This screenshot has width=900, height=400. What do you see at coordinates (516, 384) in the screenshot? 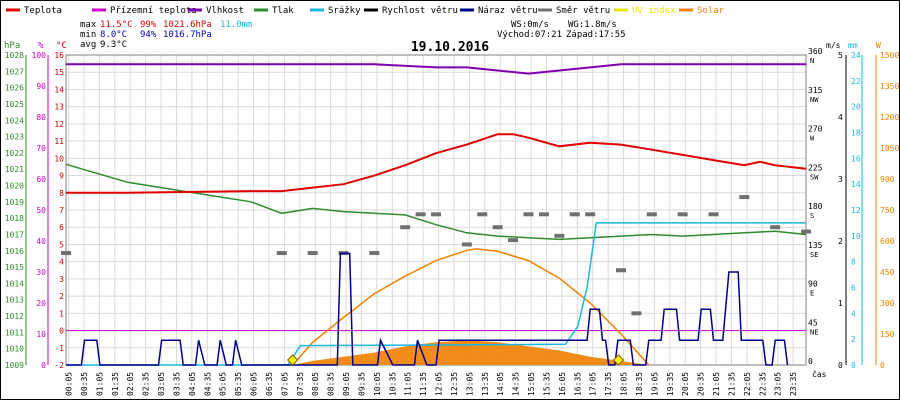
I see `x-tick-29: 14:35` at bounding box center [516, 384].